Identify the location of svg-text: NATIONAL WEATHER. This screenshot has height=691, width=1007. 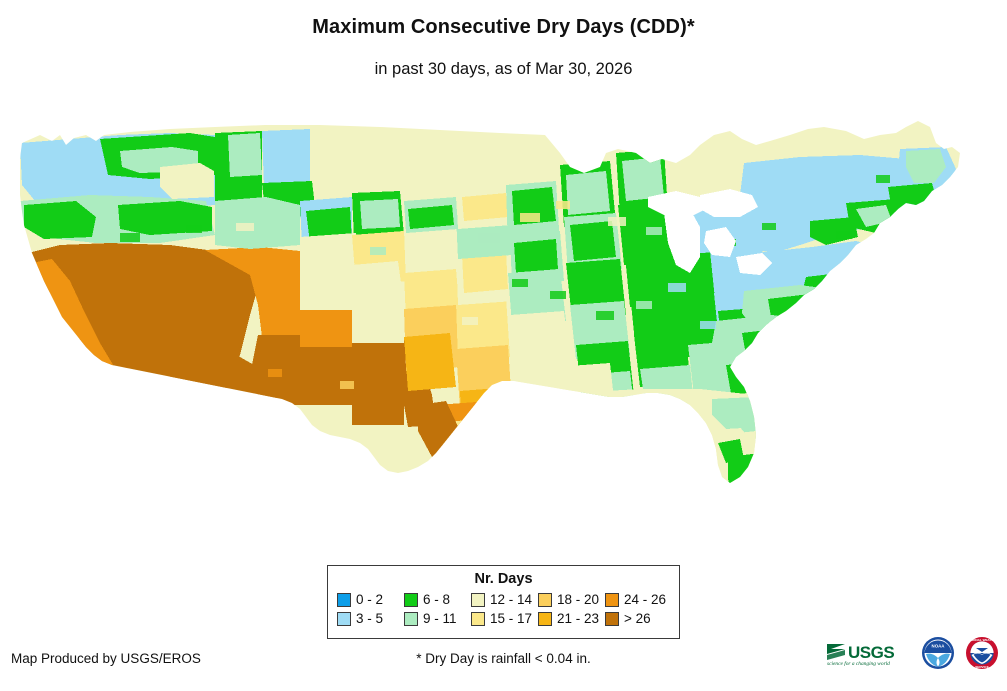
(982, 640).